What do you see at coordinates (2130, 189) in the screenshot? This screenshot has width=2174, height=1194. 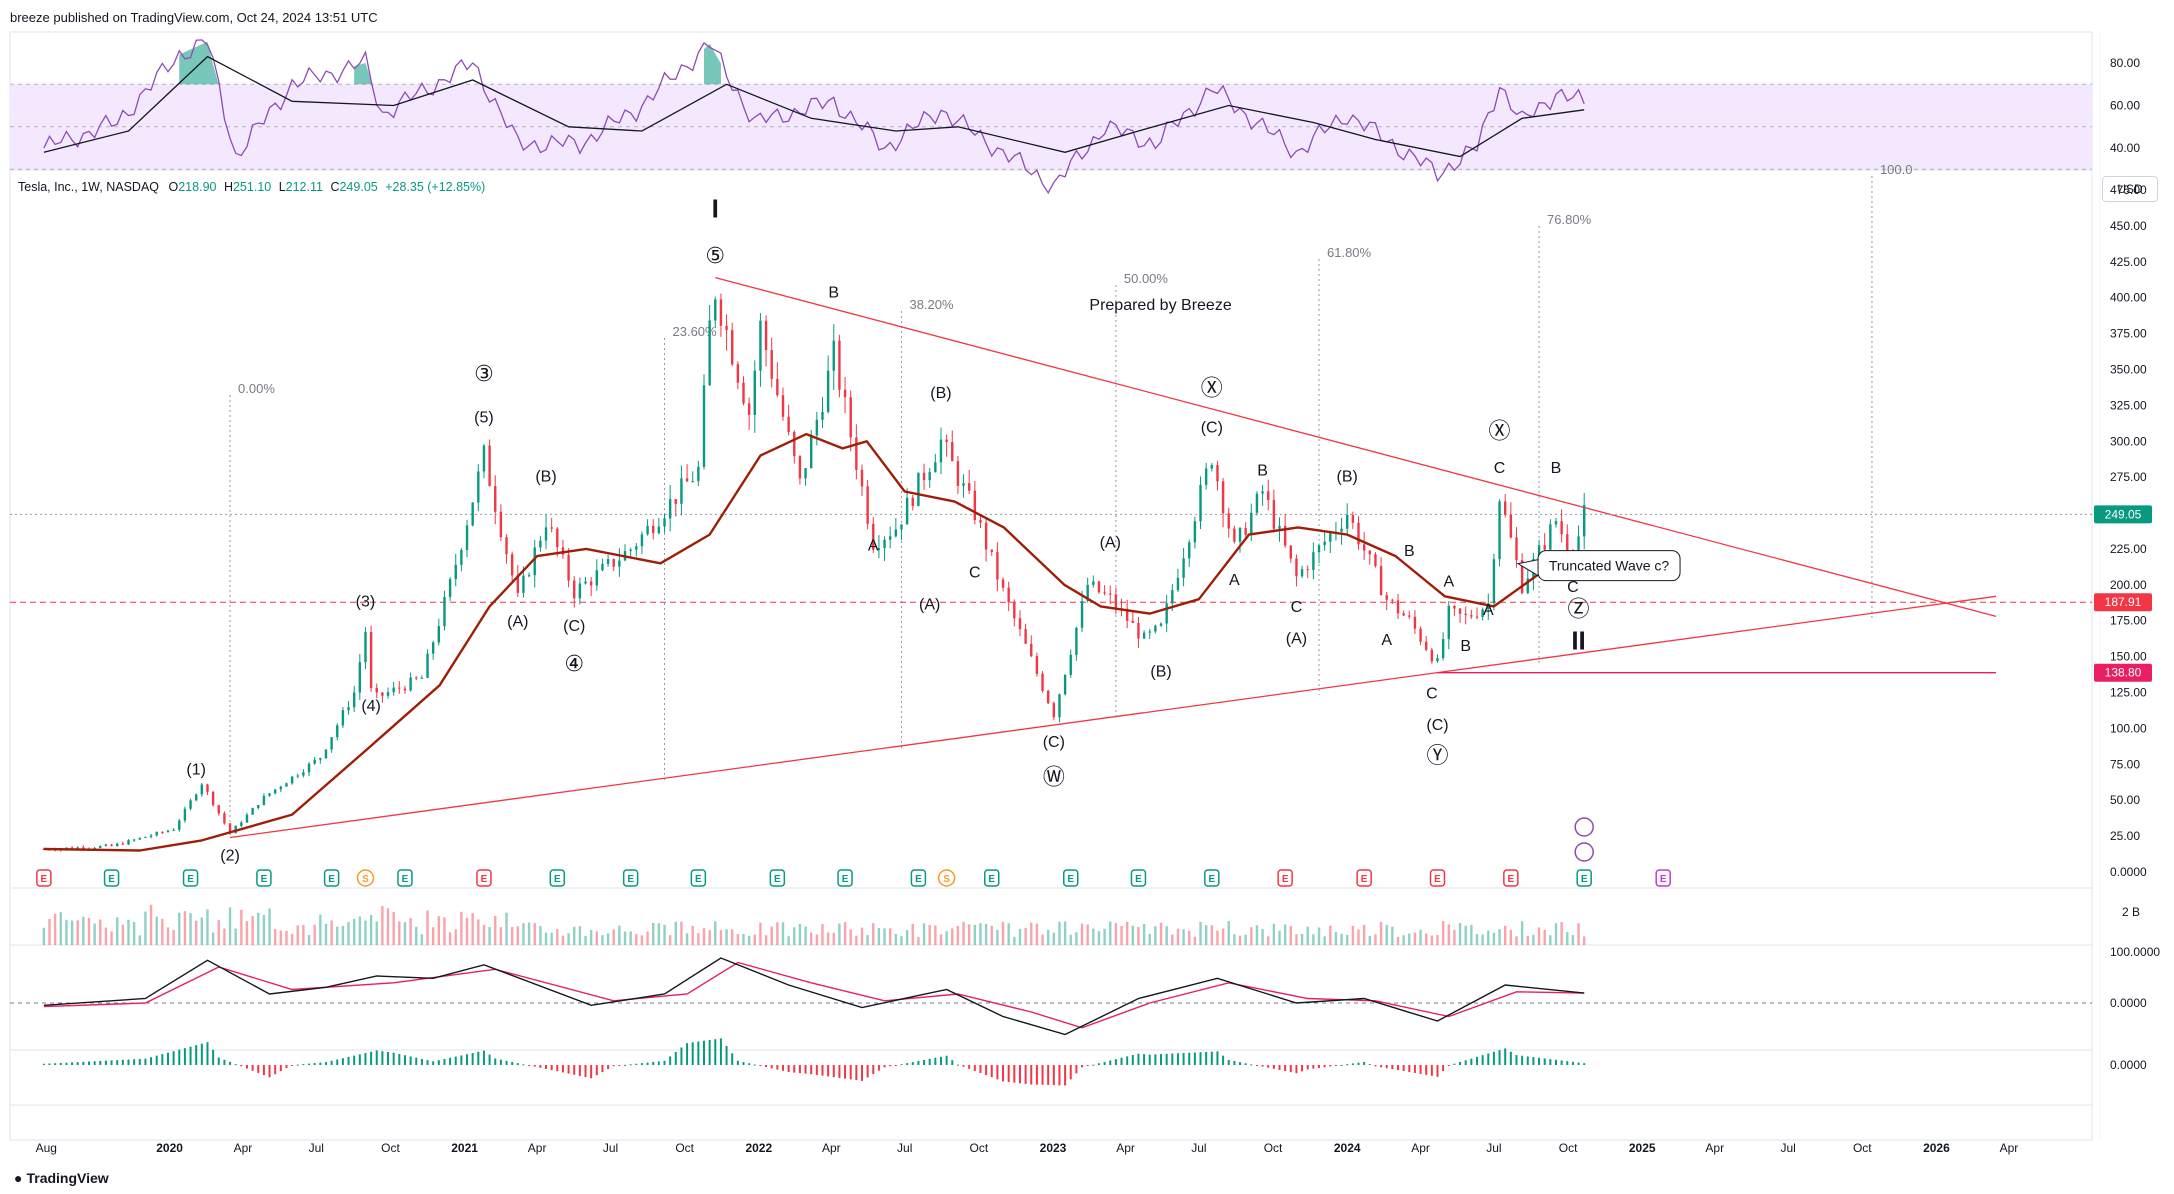 I see `currency-button: USD` at bounding box center [2130, 189].